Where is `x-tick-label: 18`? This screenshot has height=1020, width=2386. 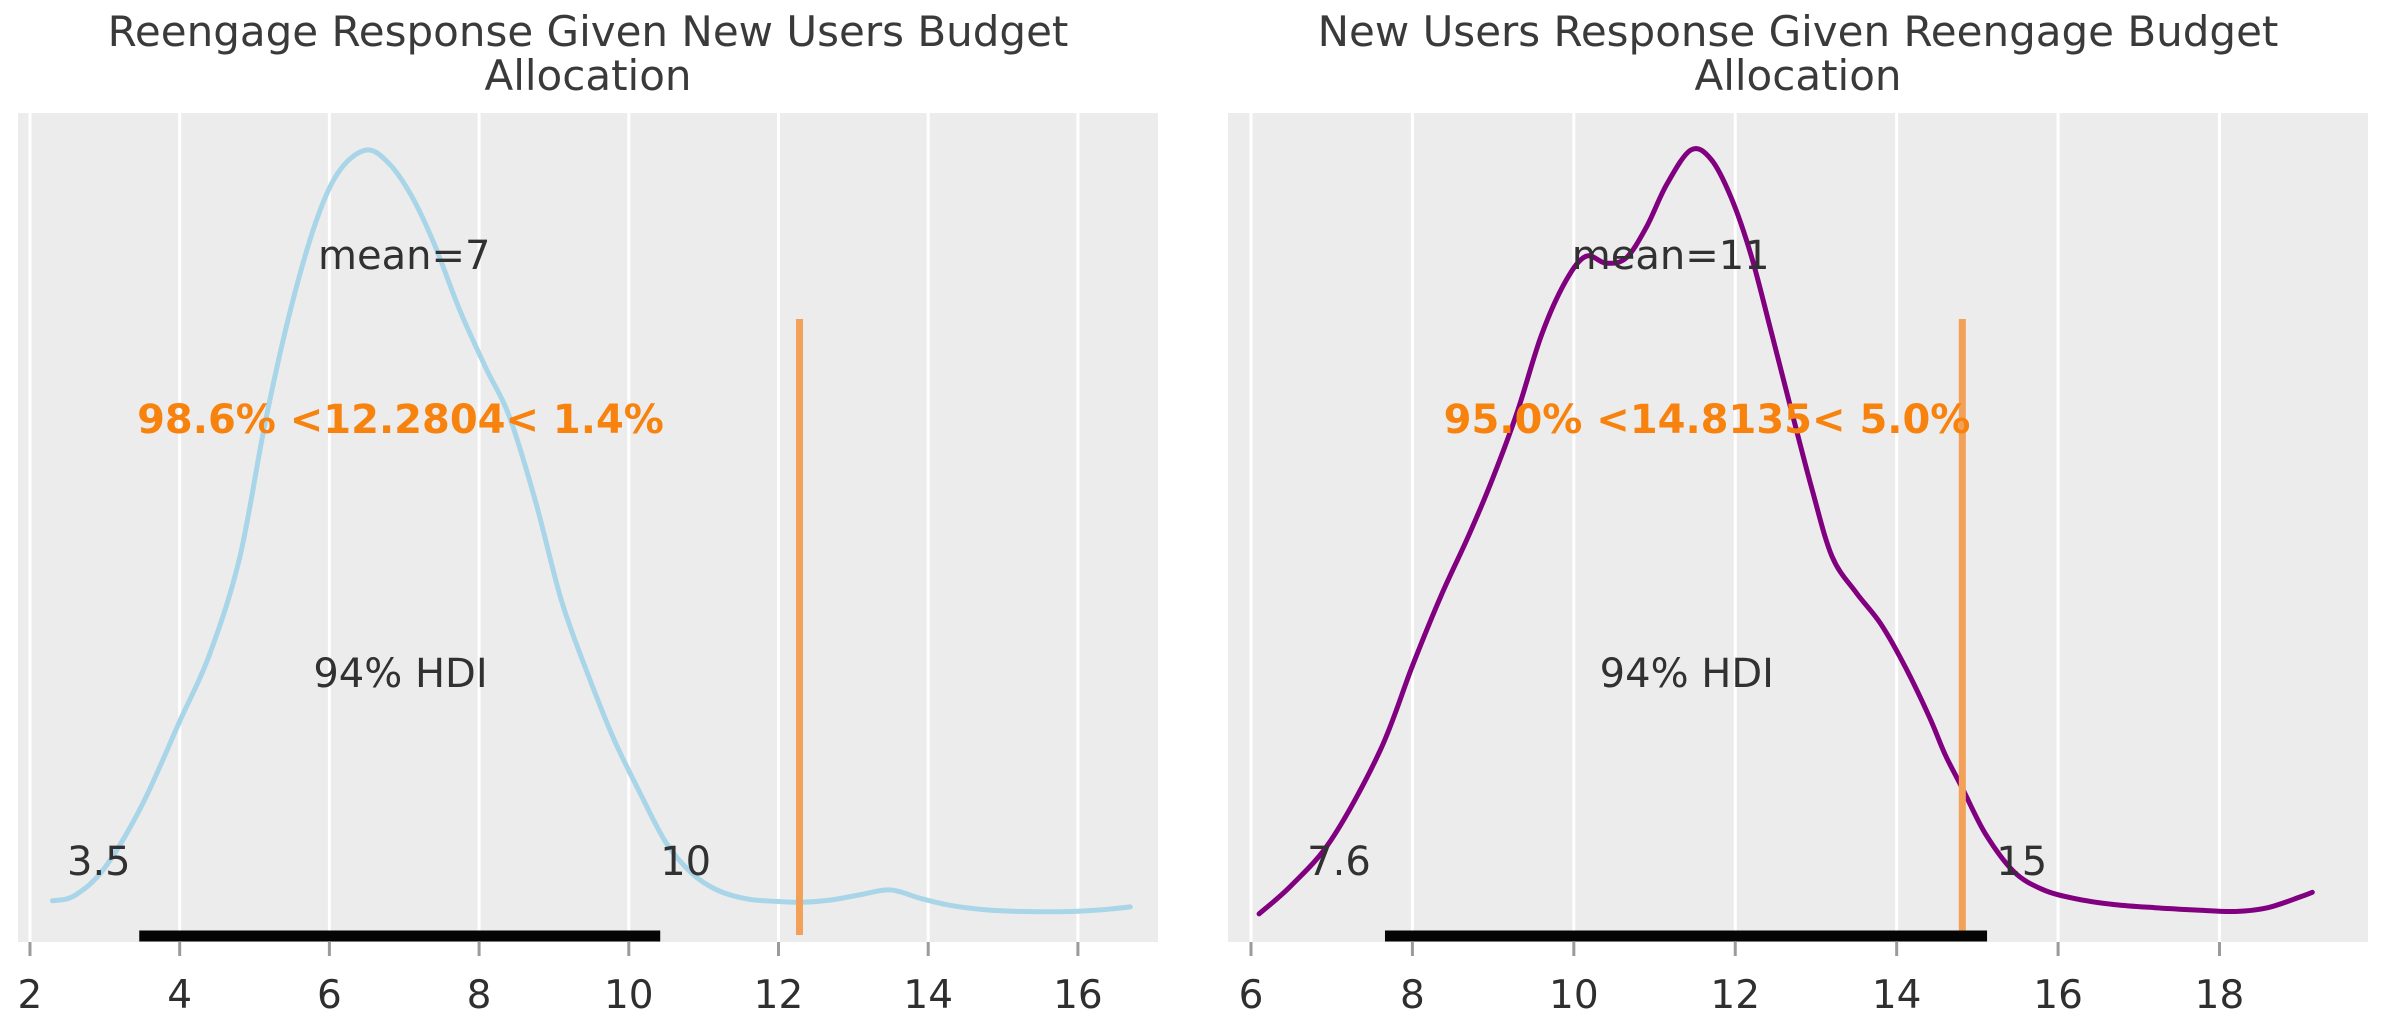 x-tick-label: 18 is located at coordinates (2220, 995).